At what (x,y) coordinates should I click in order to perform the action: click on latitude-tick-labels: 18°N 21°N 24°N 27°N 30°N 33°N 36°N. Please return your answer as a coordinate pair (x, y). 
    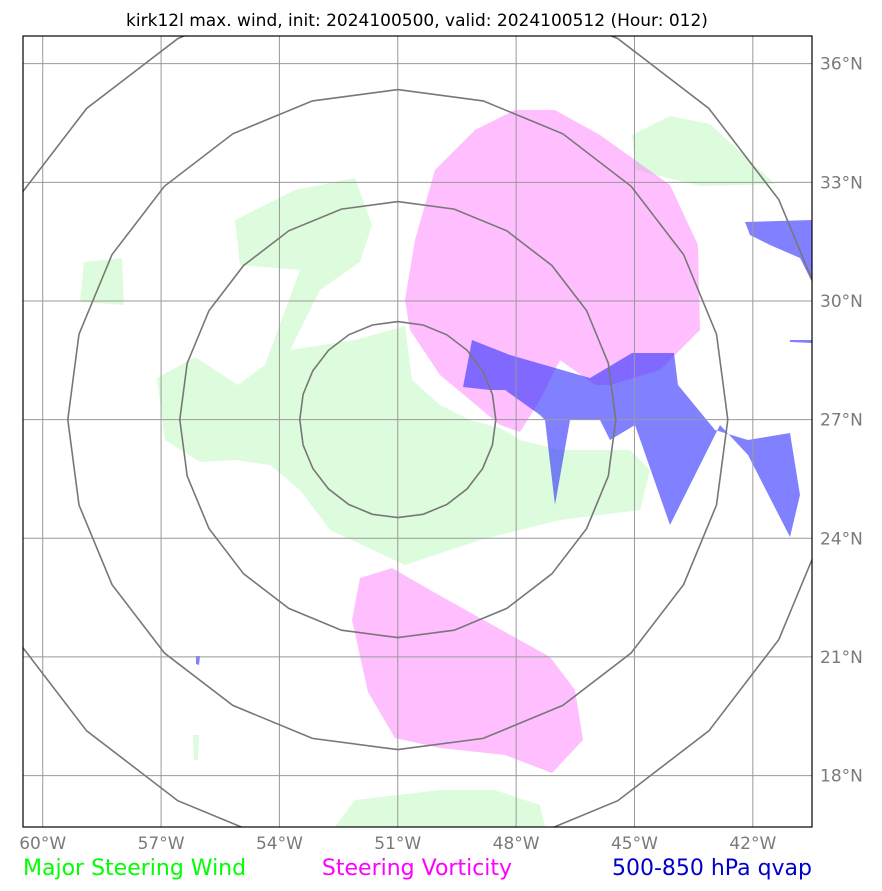
    Looking at the image, I should click on (841, 421).